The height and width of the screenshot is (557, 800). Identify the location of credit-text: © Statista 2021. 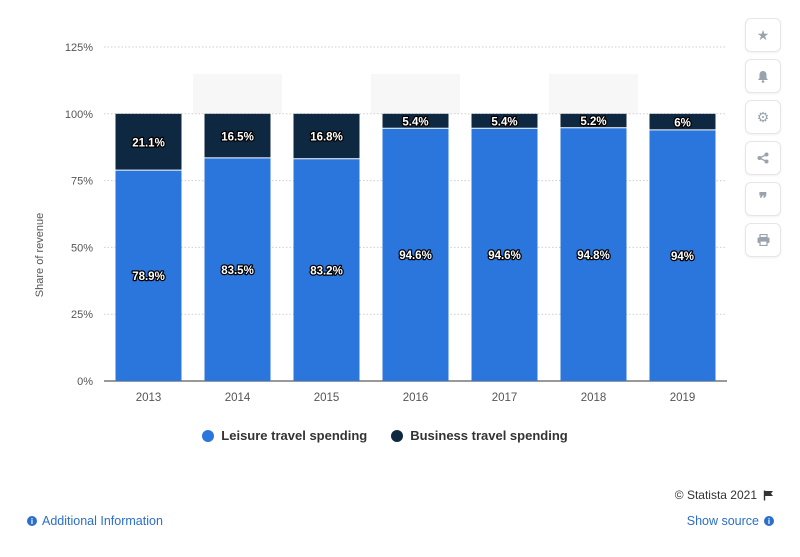
(715, 495).